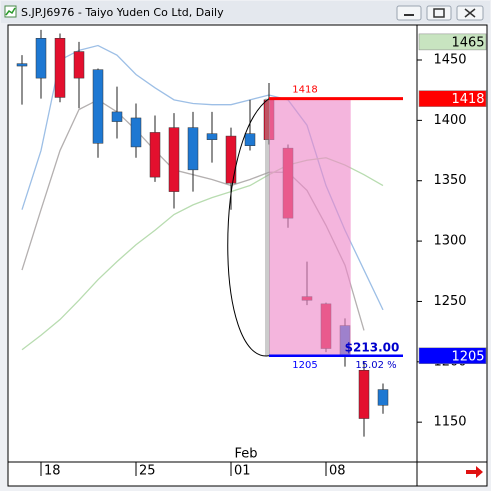 This screenshot has height=491, width=491. I want to click on time-axis, so click(212, 474).